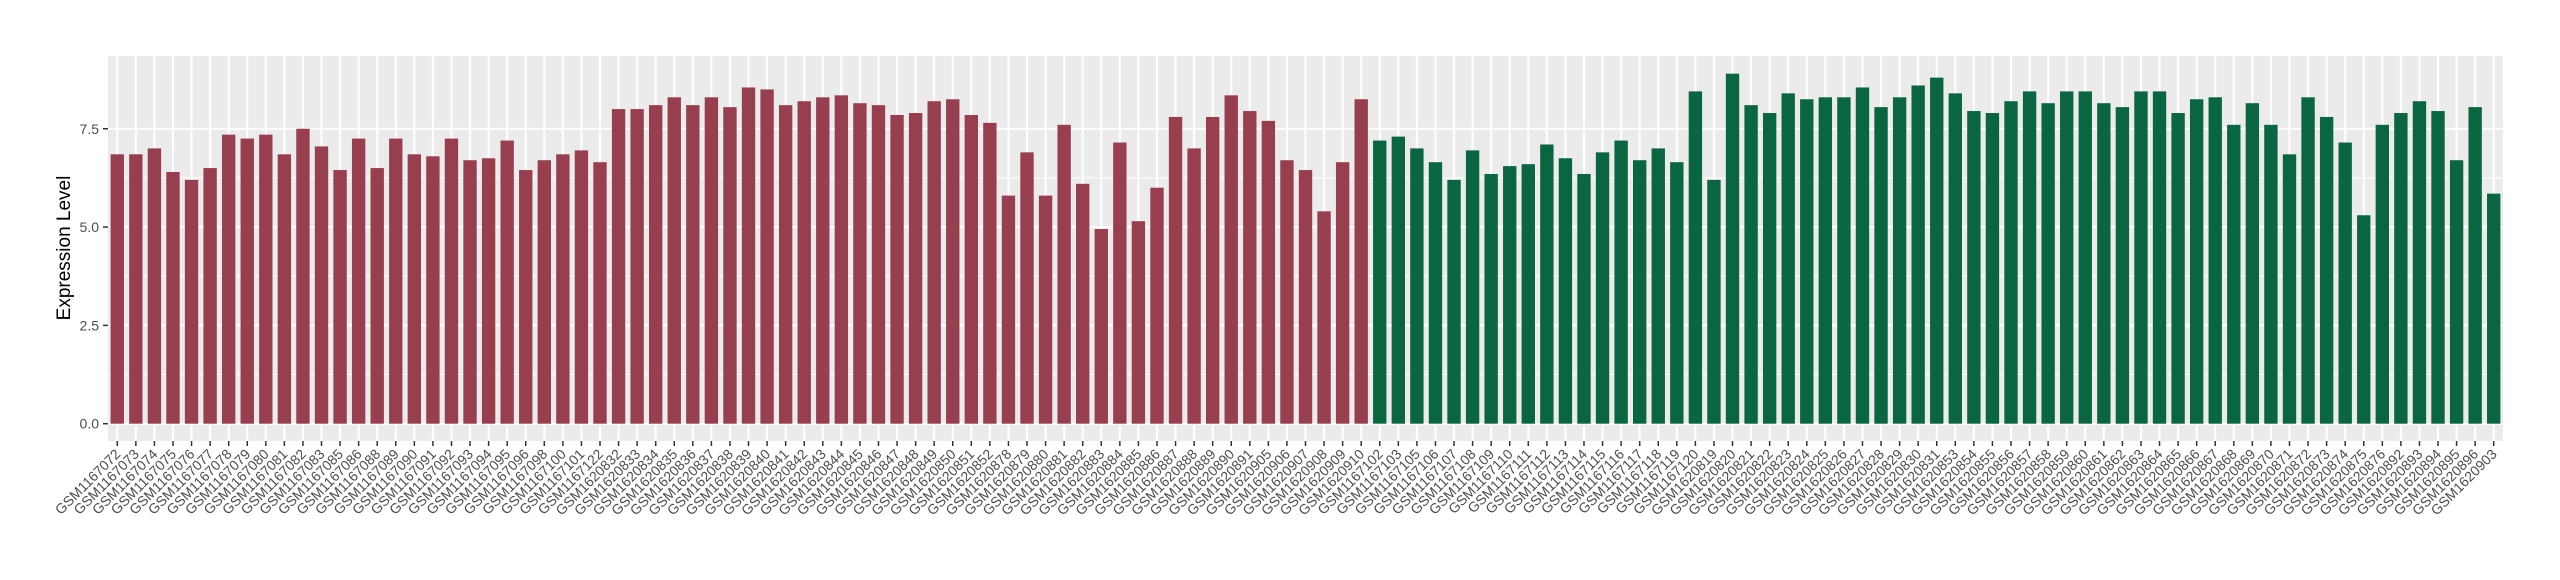  I want to click on y-tick-label: 7.5, so click(90, 129).